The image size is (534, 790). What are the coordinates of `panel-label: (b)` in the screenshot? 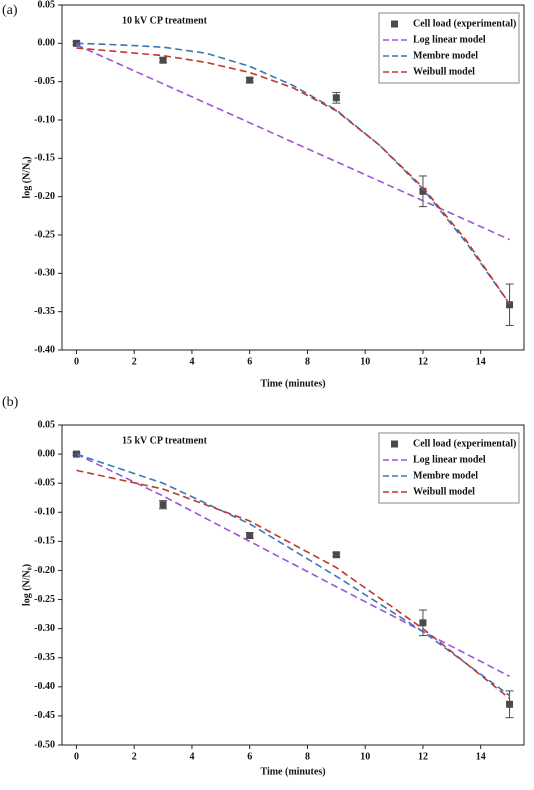 It's located at (10, 402).